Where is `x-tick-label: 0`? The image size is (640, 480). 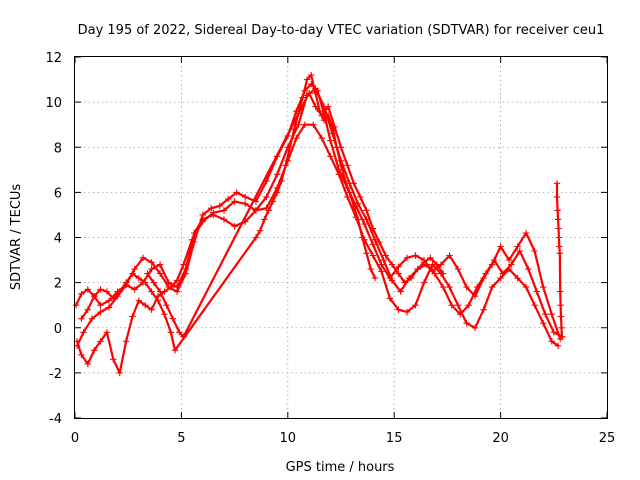 x-tick-label: 0 is located at coordinates (75, 438).